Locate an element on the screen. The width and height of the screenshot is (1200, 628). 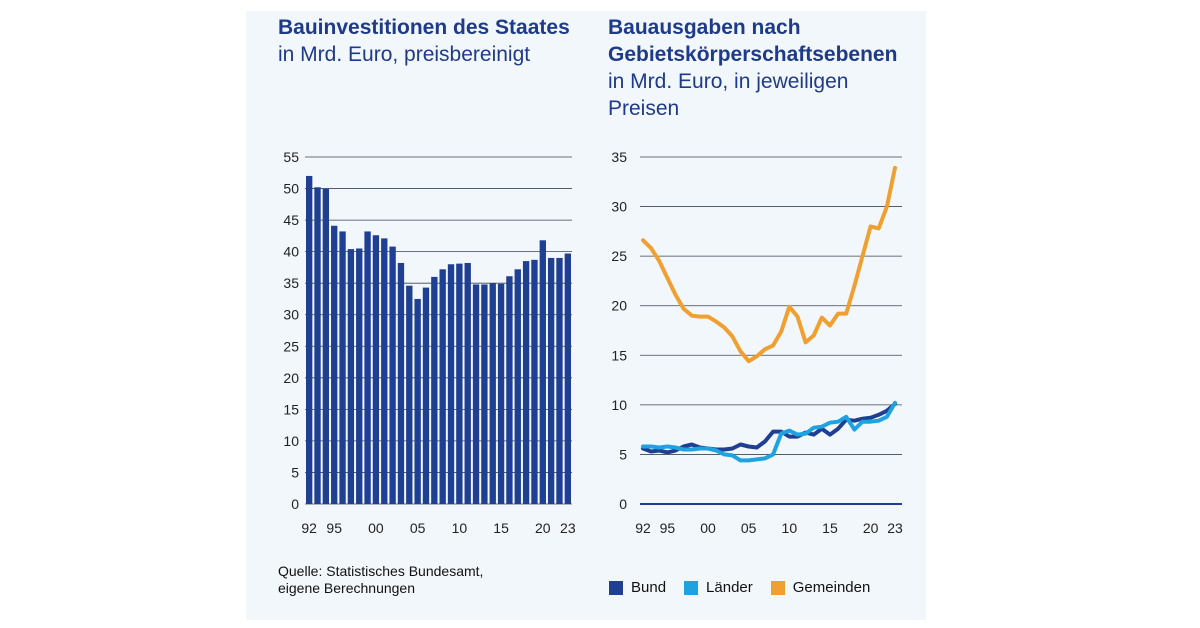
source-line-2: eigene Berechnungen is located at coordinates (347, 588).